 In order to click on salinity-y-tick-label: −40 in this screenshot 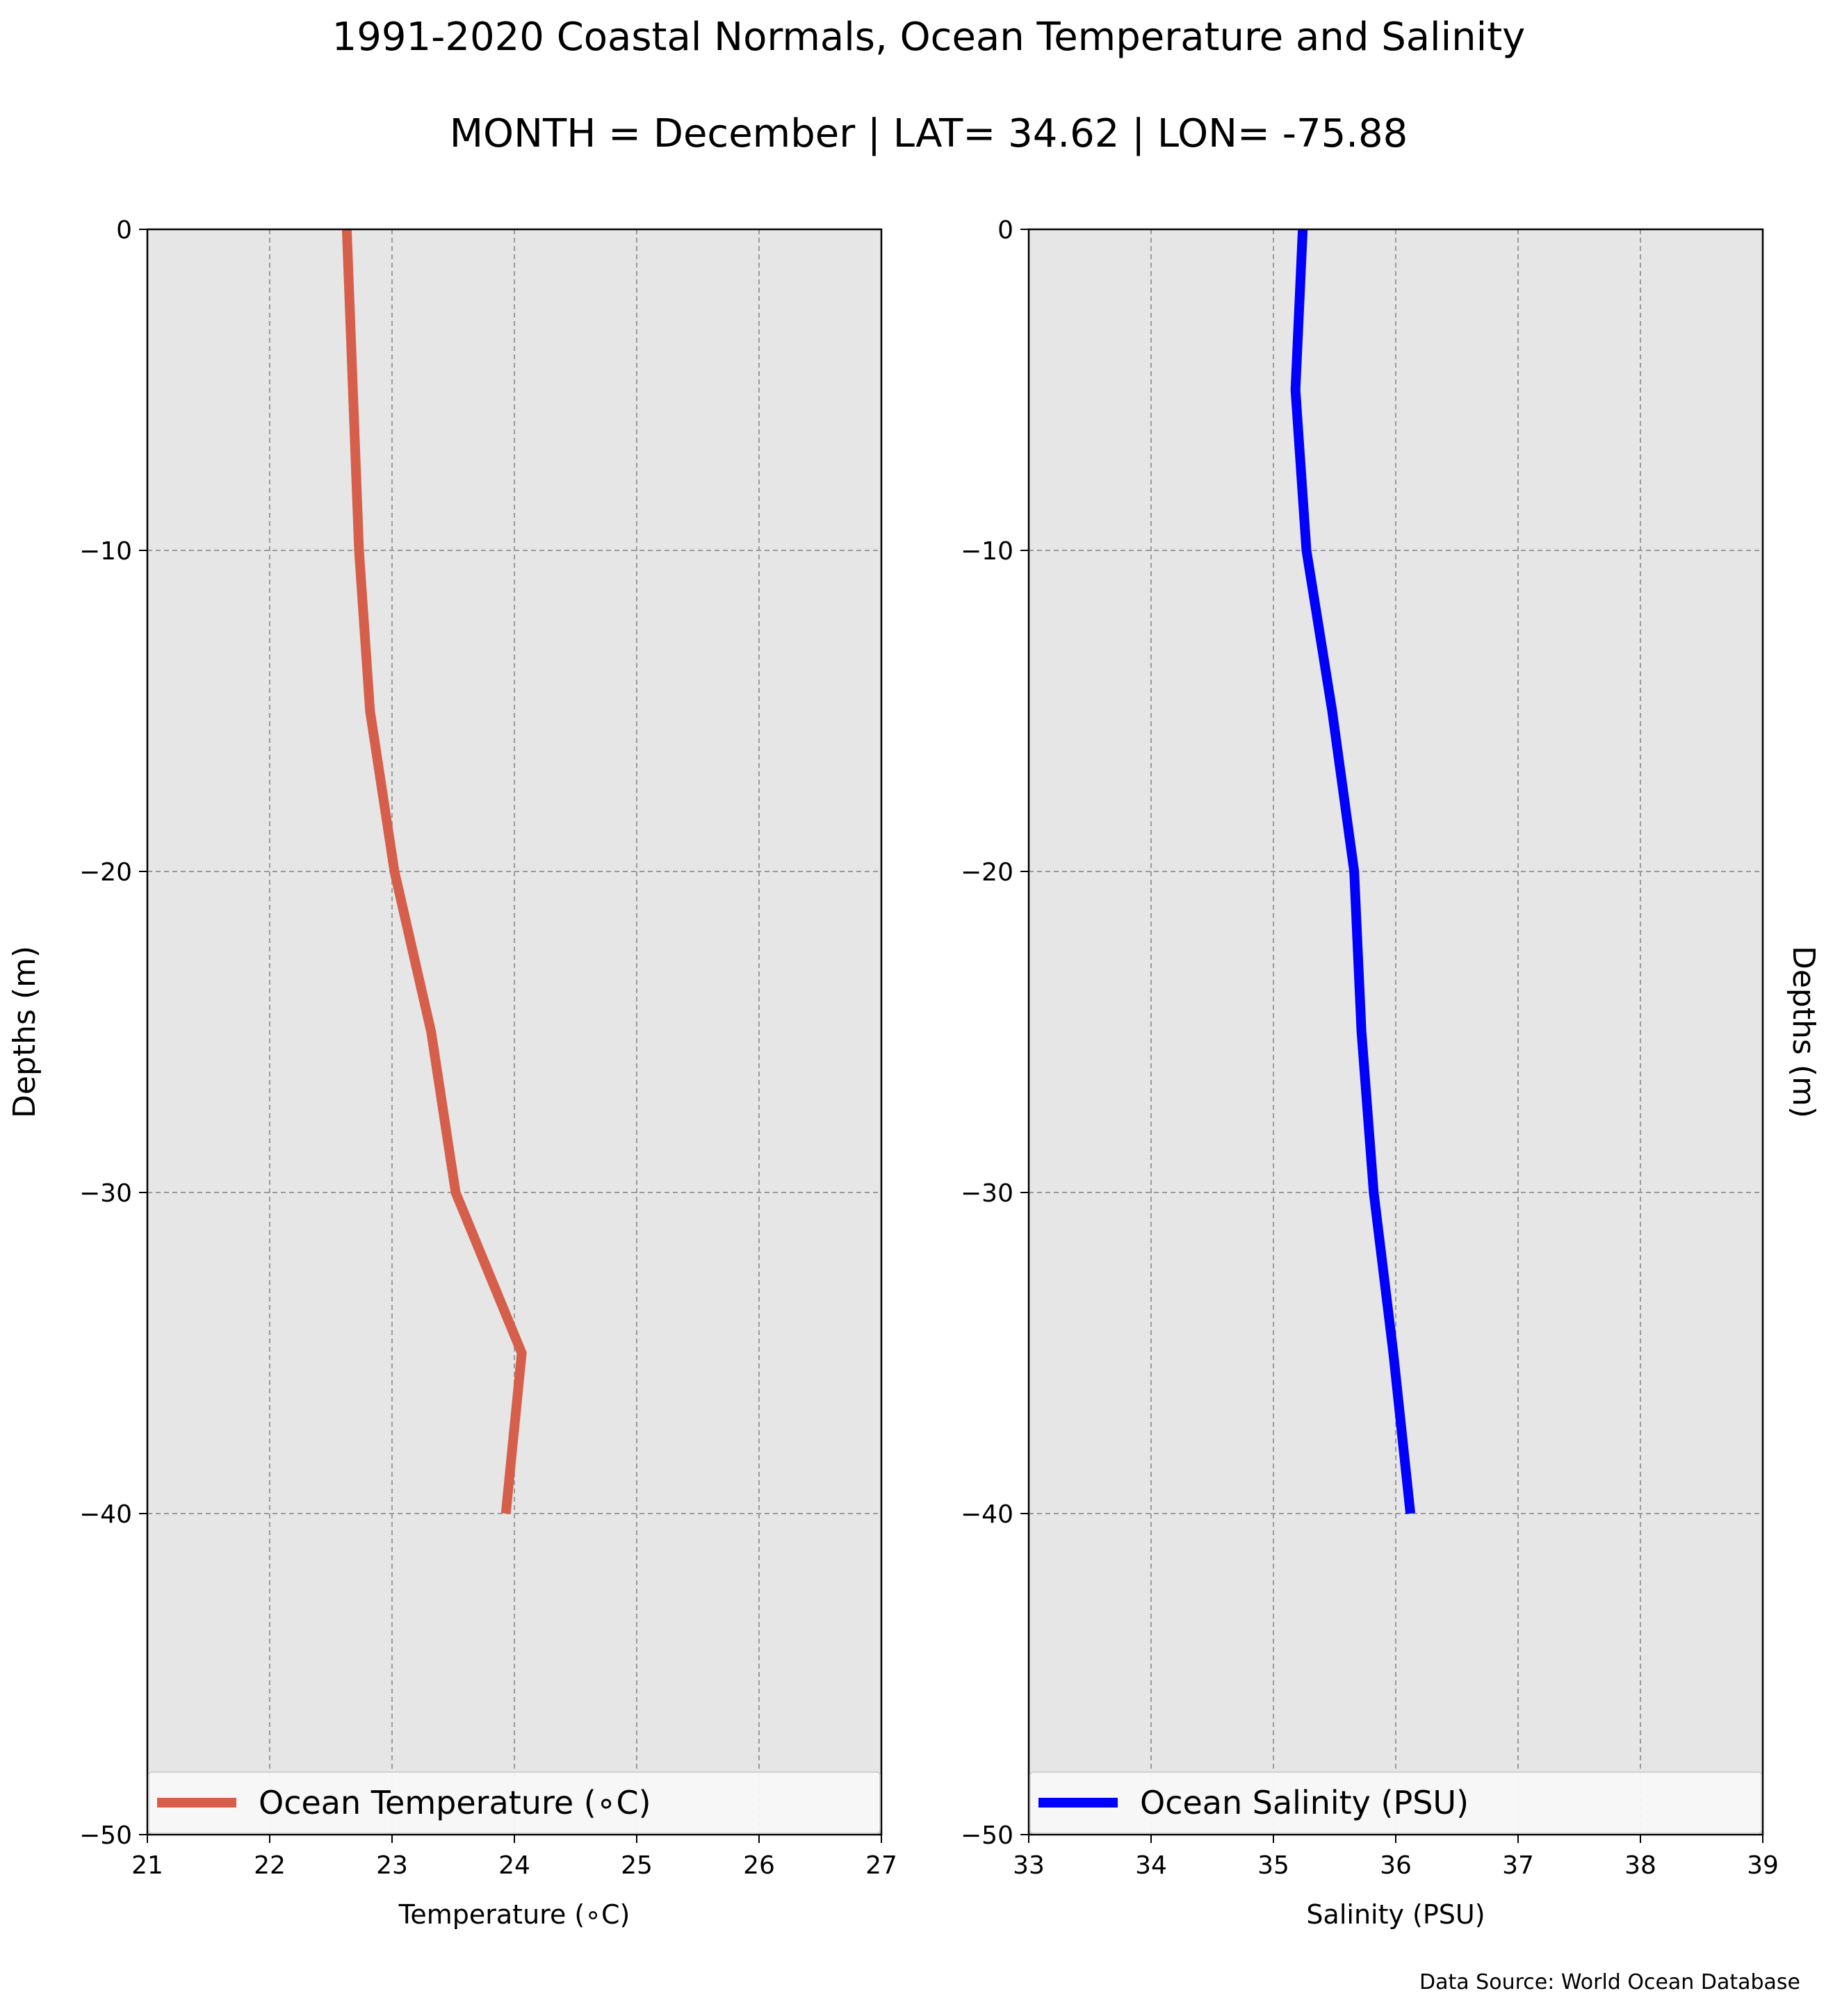, I will do `click(987, 1515)`.